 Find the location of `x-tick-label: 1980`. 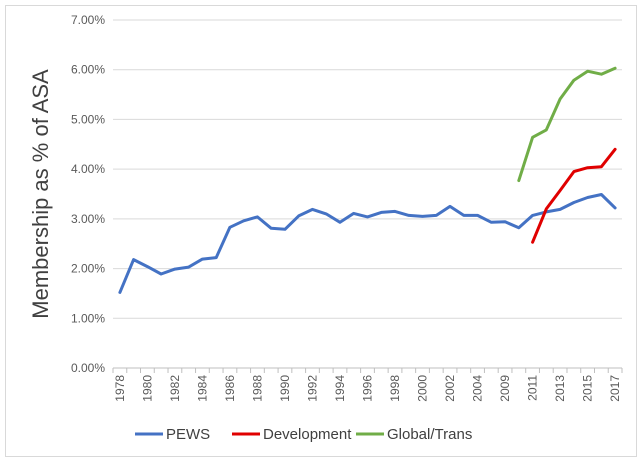

x-tick-label: 1980 is located at coordinates (147, 388).